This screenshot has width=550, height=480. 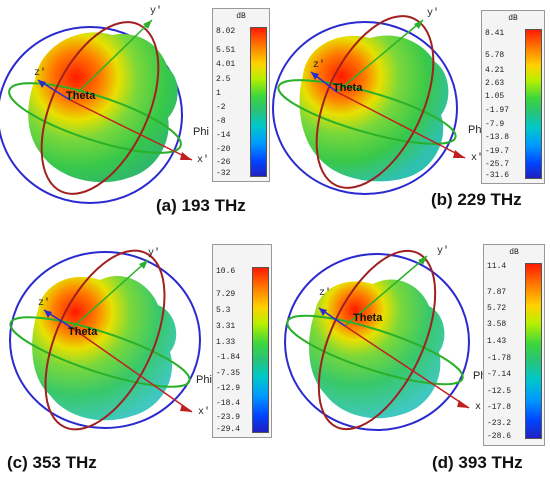 What do you see at coordinates (497, 324) in the screenshot?
I see `colorbar-tick: 3.58` at bounding box center [497, 324].